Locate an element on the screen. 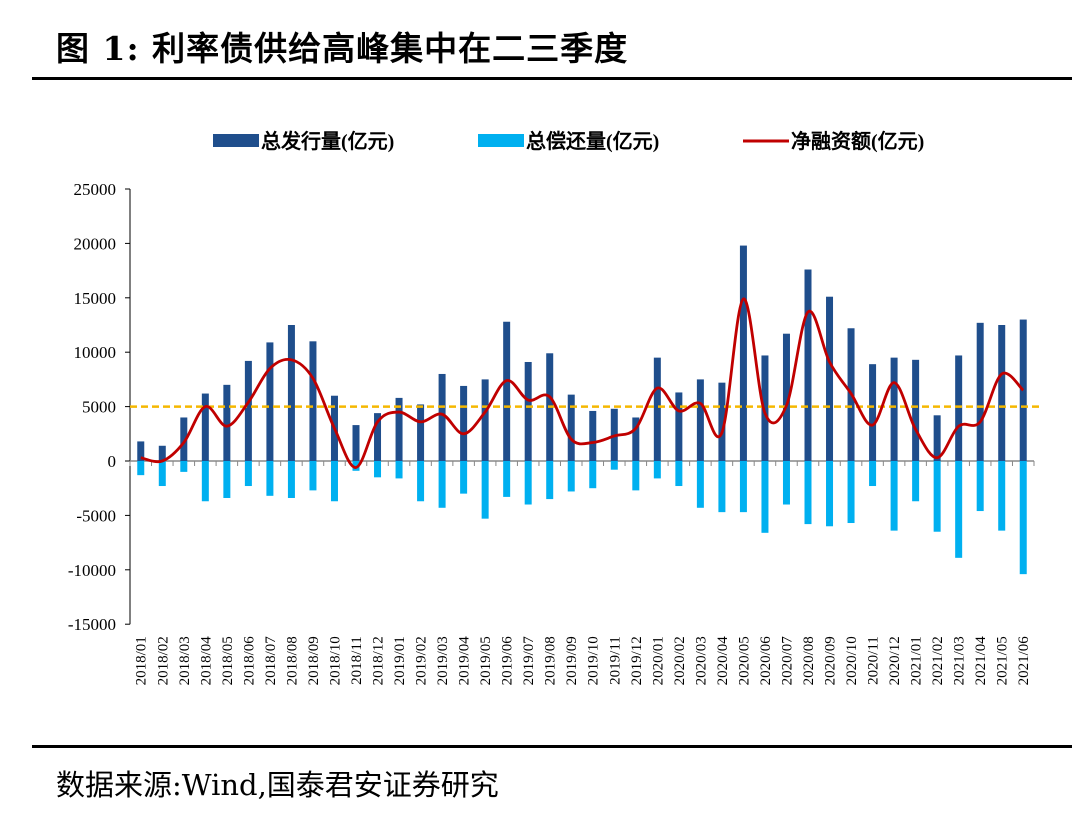 Image resolution: width=1080 pixels, height=823 pixels. x-tick-label: 2021/04 is located at coordinates (981, 661).